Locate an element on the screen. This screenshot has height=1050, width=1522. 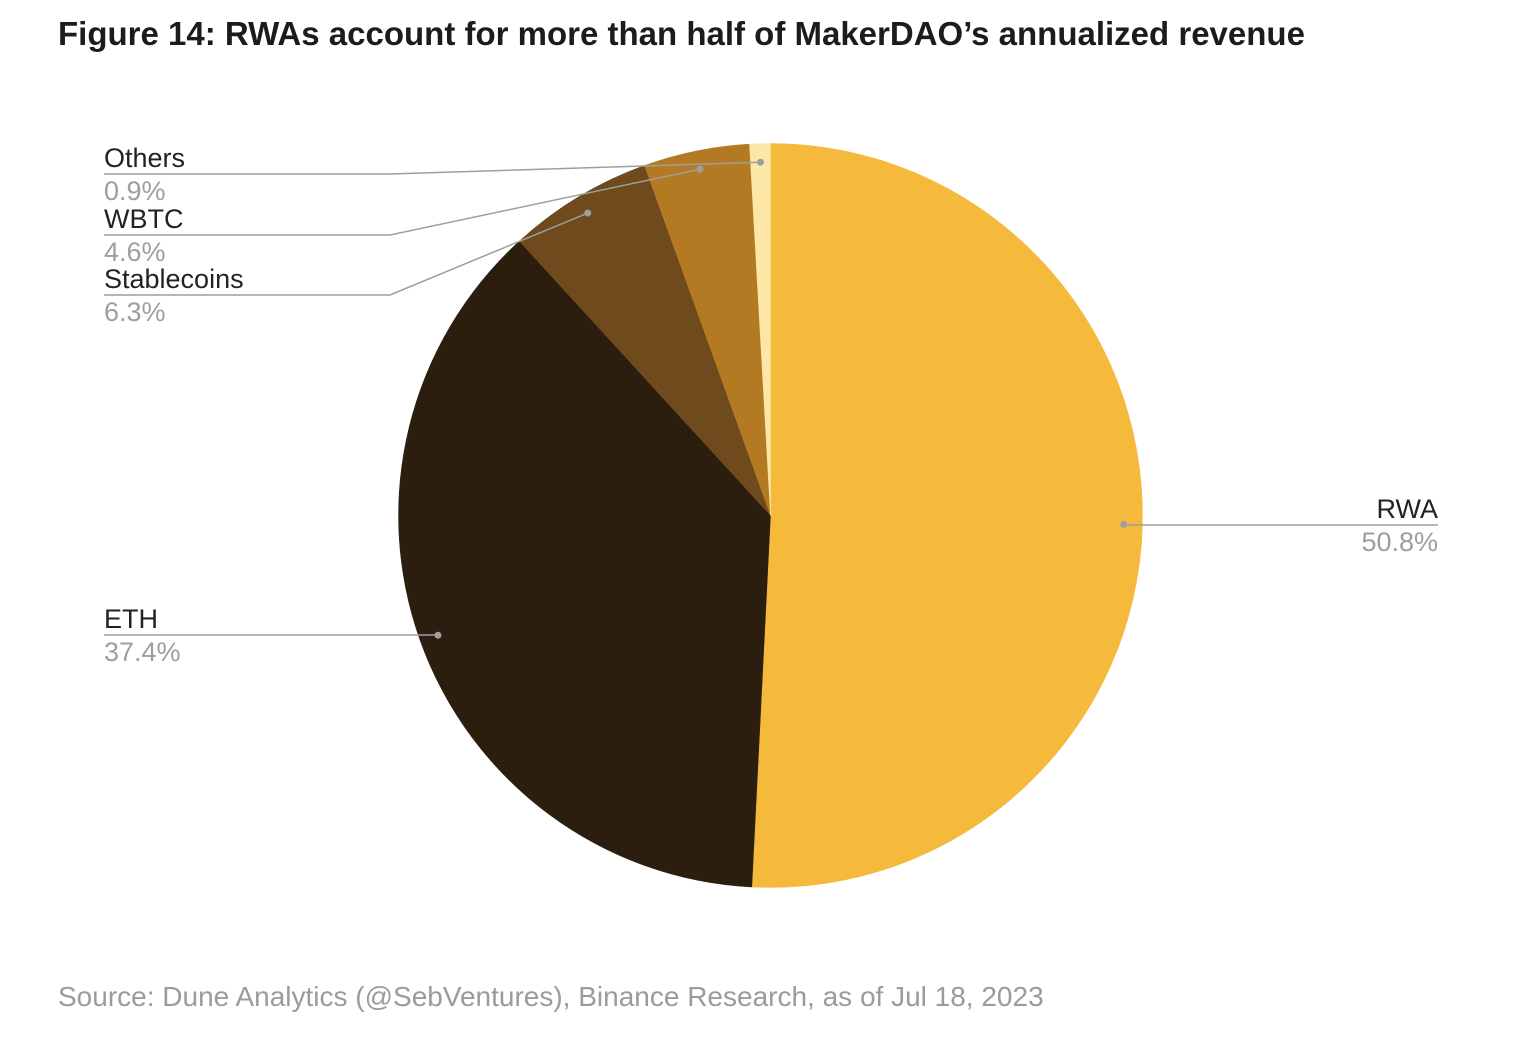
slice-value-rwa: 50.8% is located at coordinates (1399, 542).